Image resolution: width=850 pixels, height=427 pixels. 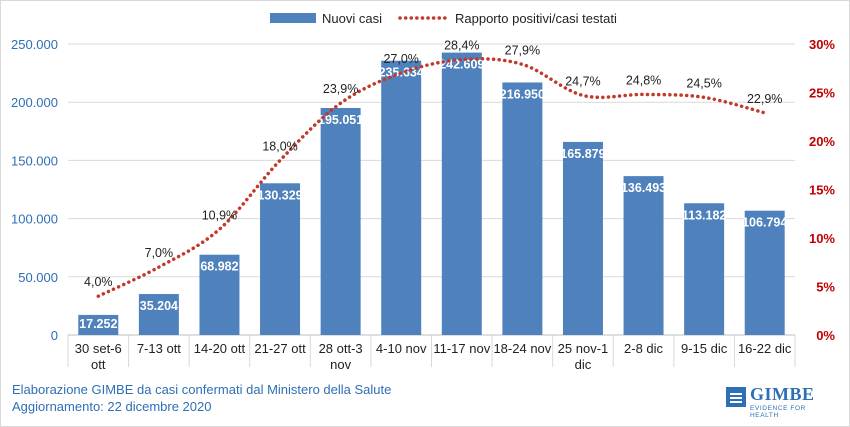 I want to click on bar-value-label: 35.204, so click(x=159, y=306).